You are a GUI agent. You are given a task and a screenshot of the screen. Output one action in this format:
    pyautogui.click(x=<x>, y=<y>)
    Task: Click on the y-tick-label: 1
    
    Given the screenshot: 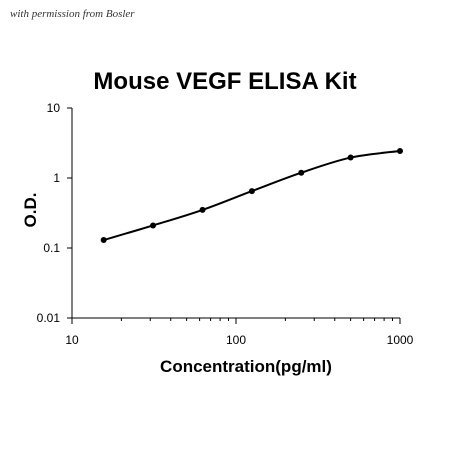 What is the action you would take?
    pyautogui.click(x=56, y=178)
    